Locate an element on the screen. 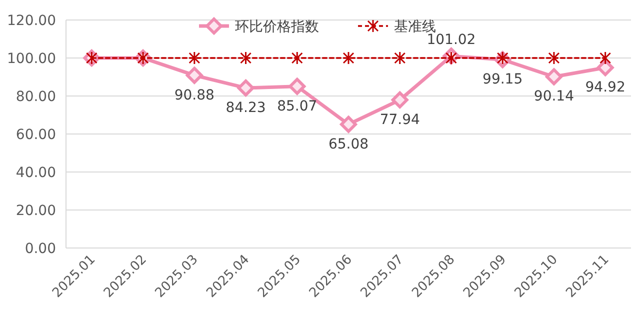 The height and width of the screenshot is (324, 643). data-label: 90.14 is located at coordinates (554, 96).